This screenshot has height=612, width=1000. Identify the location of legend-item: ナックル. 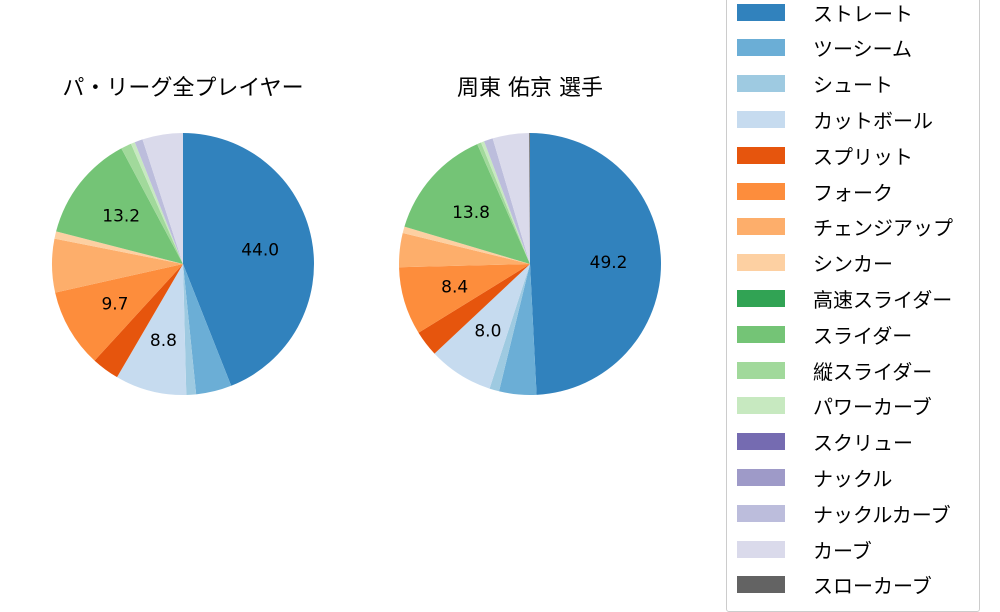
(815, 478).